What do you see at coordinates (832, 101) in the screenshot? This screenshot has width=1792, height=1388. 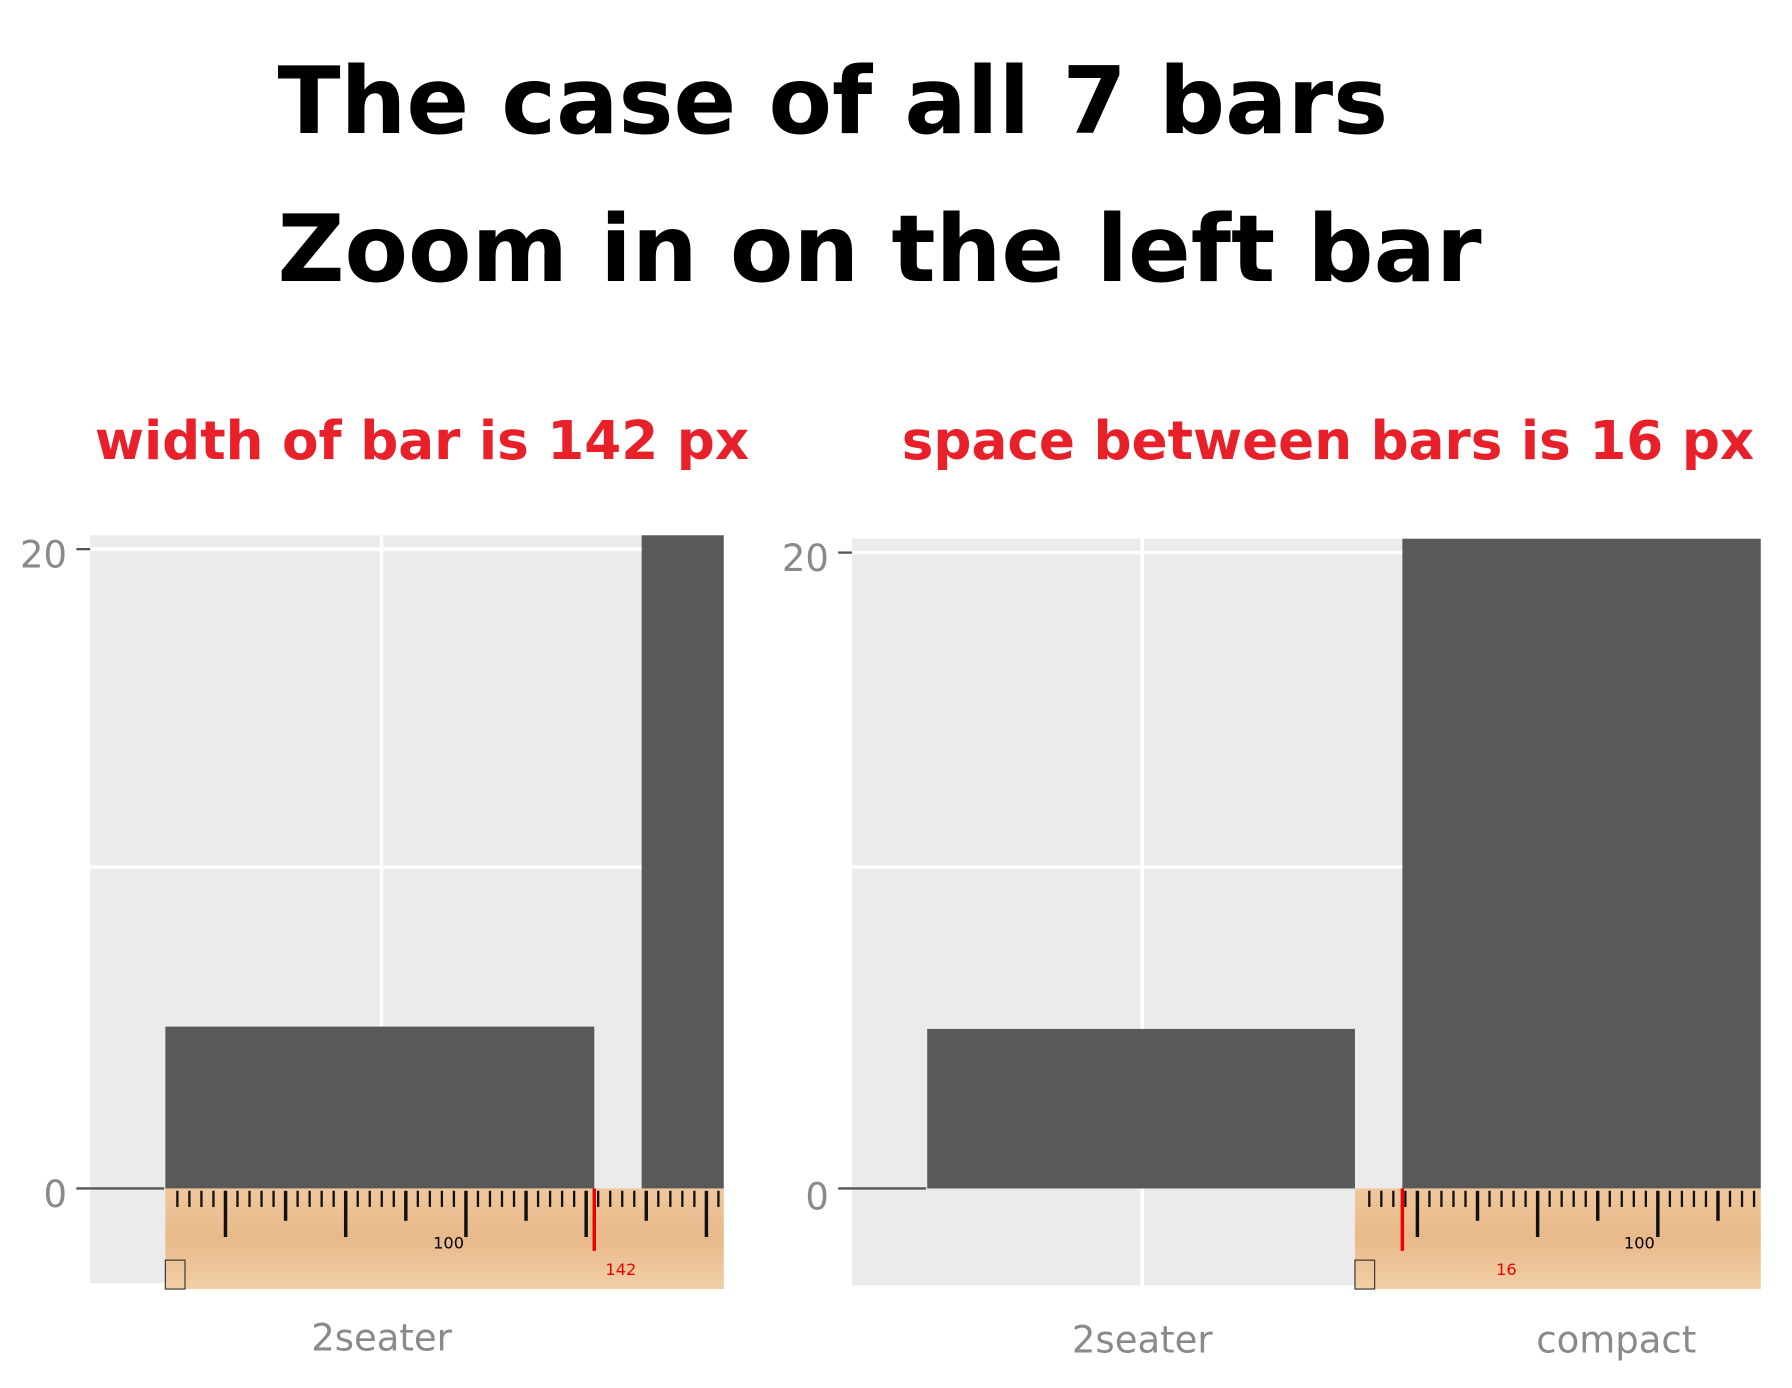 I see `title-line: The case of all 7 bars` at bounding box center [832, 101].